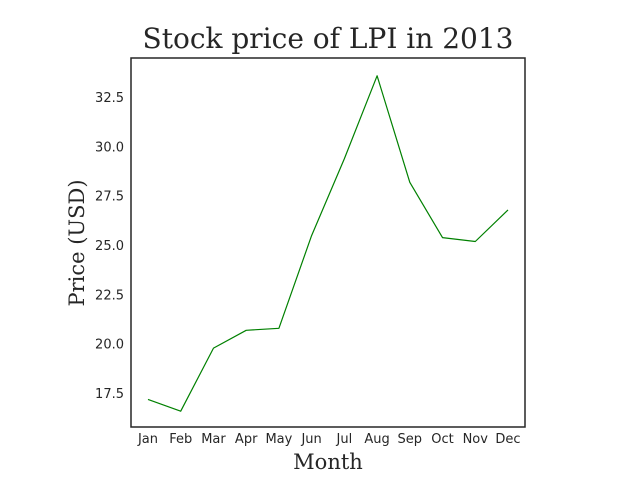 This screenshot has height=480, width=640. Describe the element at coordinates (109, 345) in the screenshot. I see `y-tick-label: 20.0` at that location.